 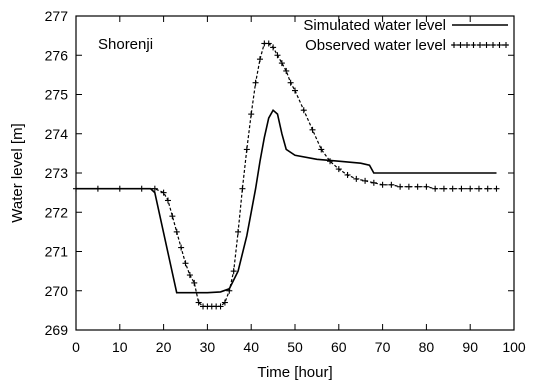 I want to click on x-tick-label: 20, so click(x=164, y=347).